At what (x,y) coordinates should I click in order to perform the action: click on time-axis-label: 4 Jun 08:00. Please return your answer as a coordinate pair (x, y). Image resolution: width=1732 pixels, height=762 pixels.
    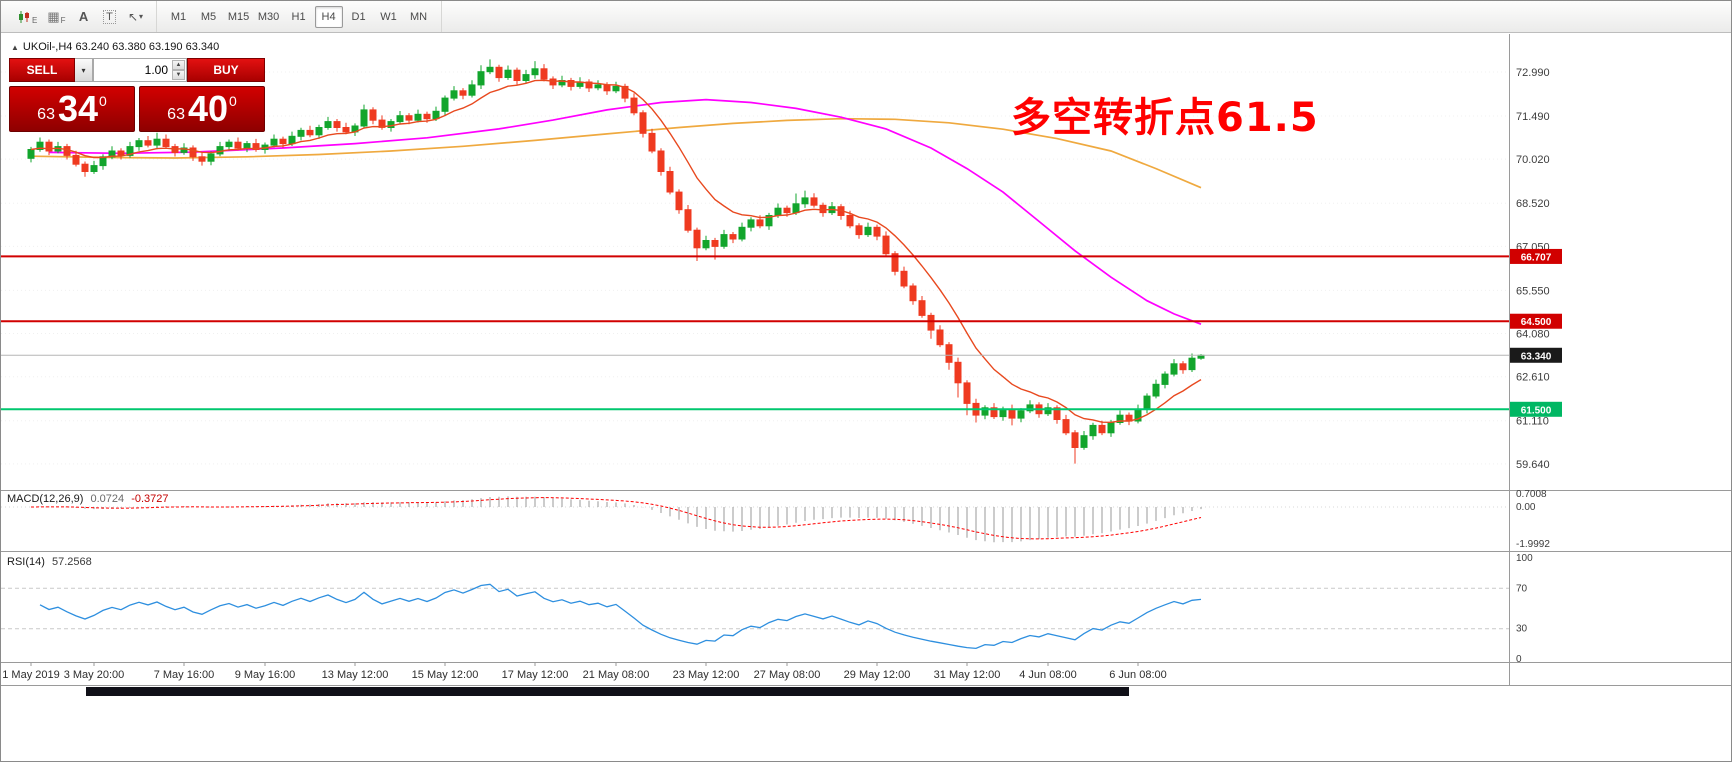
    Looking at the image, I should click on (1048, 675).